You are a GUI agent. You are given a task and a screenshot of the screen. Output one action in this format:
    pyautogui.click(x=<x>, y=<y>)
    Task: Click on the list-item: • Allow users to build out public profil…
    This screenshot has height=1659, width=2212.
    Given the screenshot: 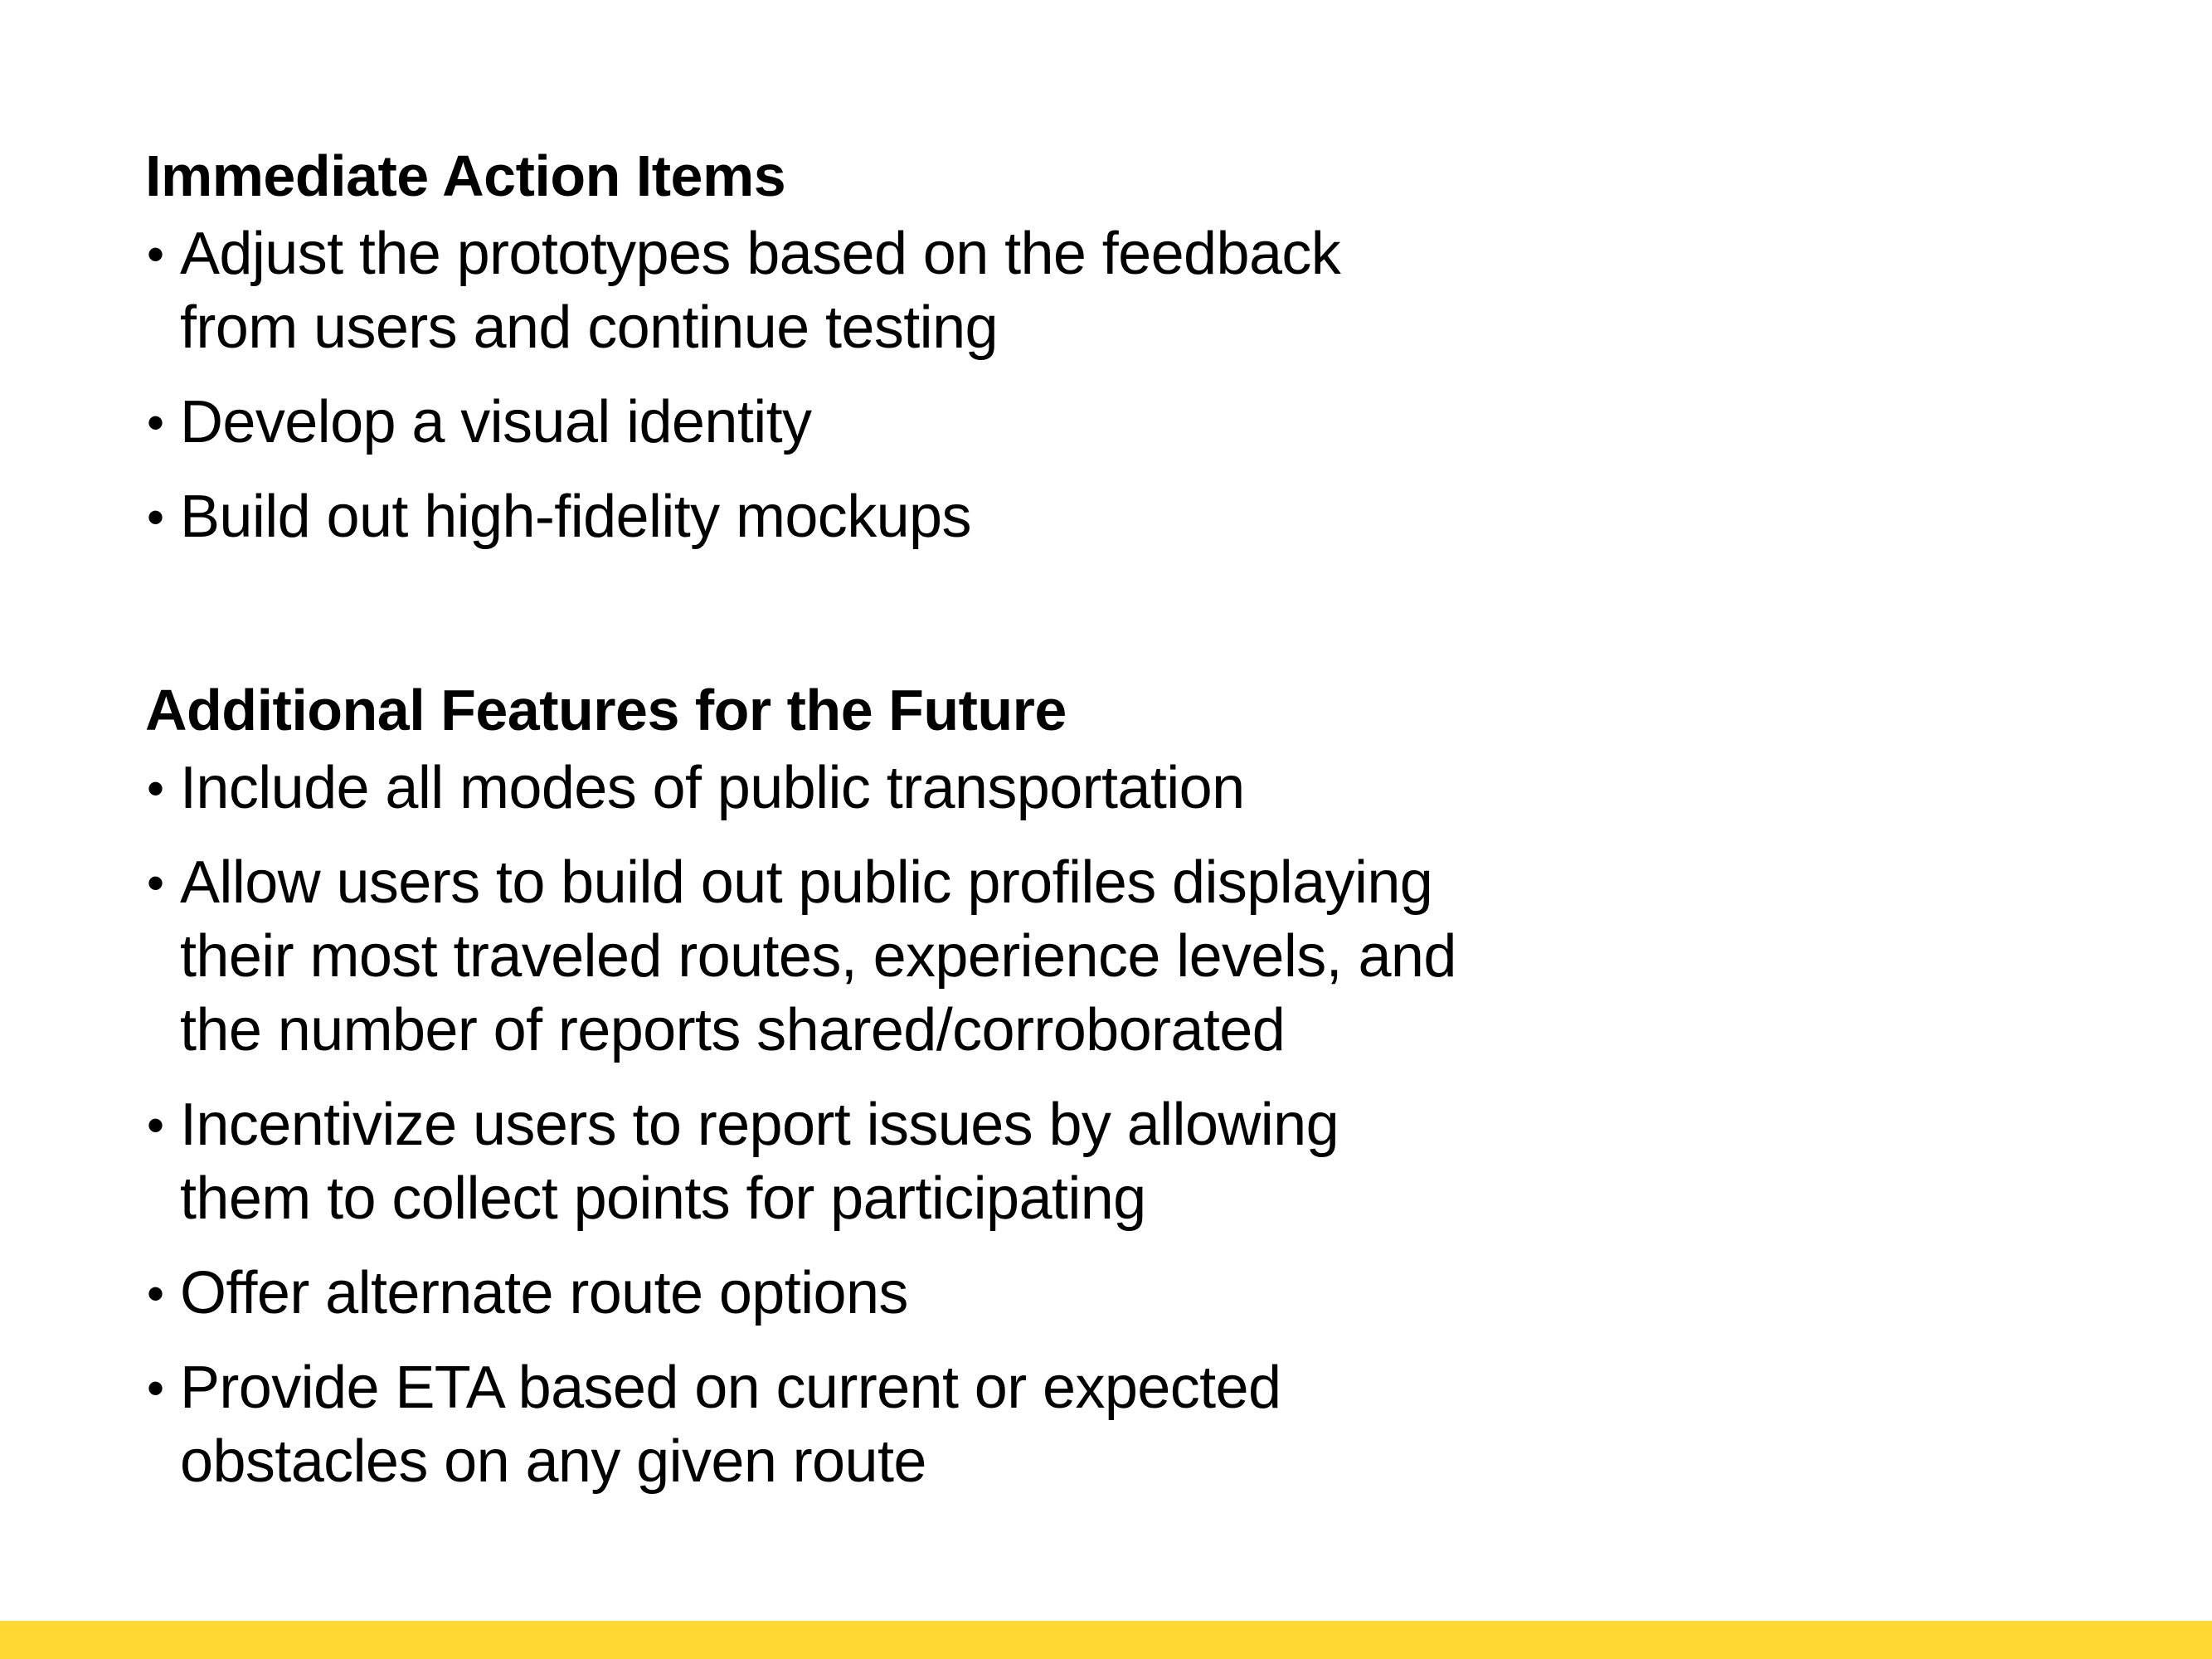 What is the action you would take?
    pyautogui.click(x=875, y=957)
    